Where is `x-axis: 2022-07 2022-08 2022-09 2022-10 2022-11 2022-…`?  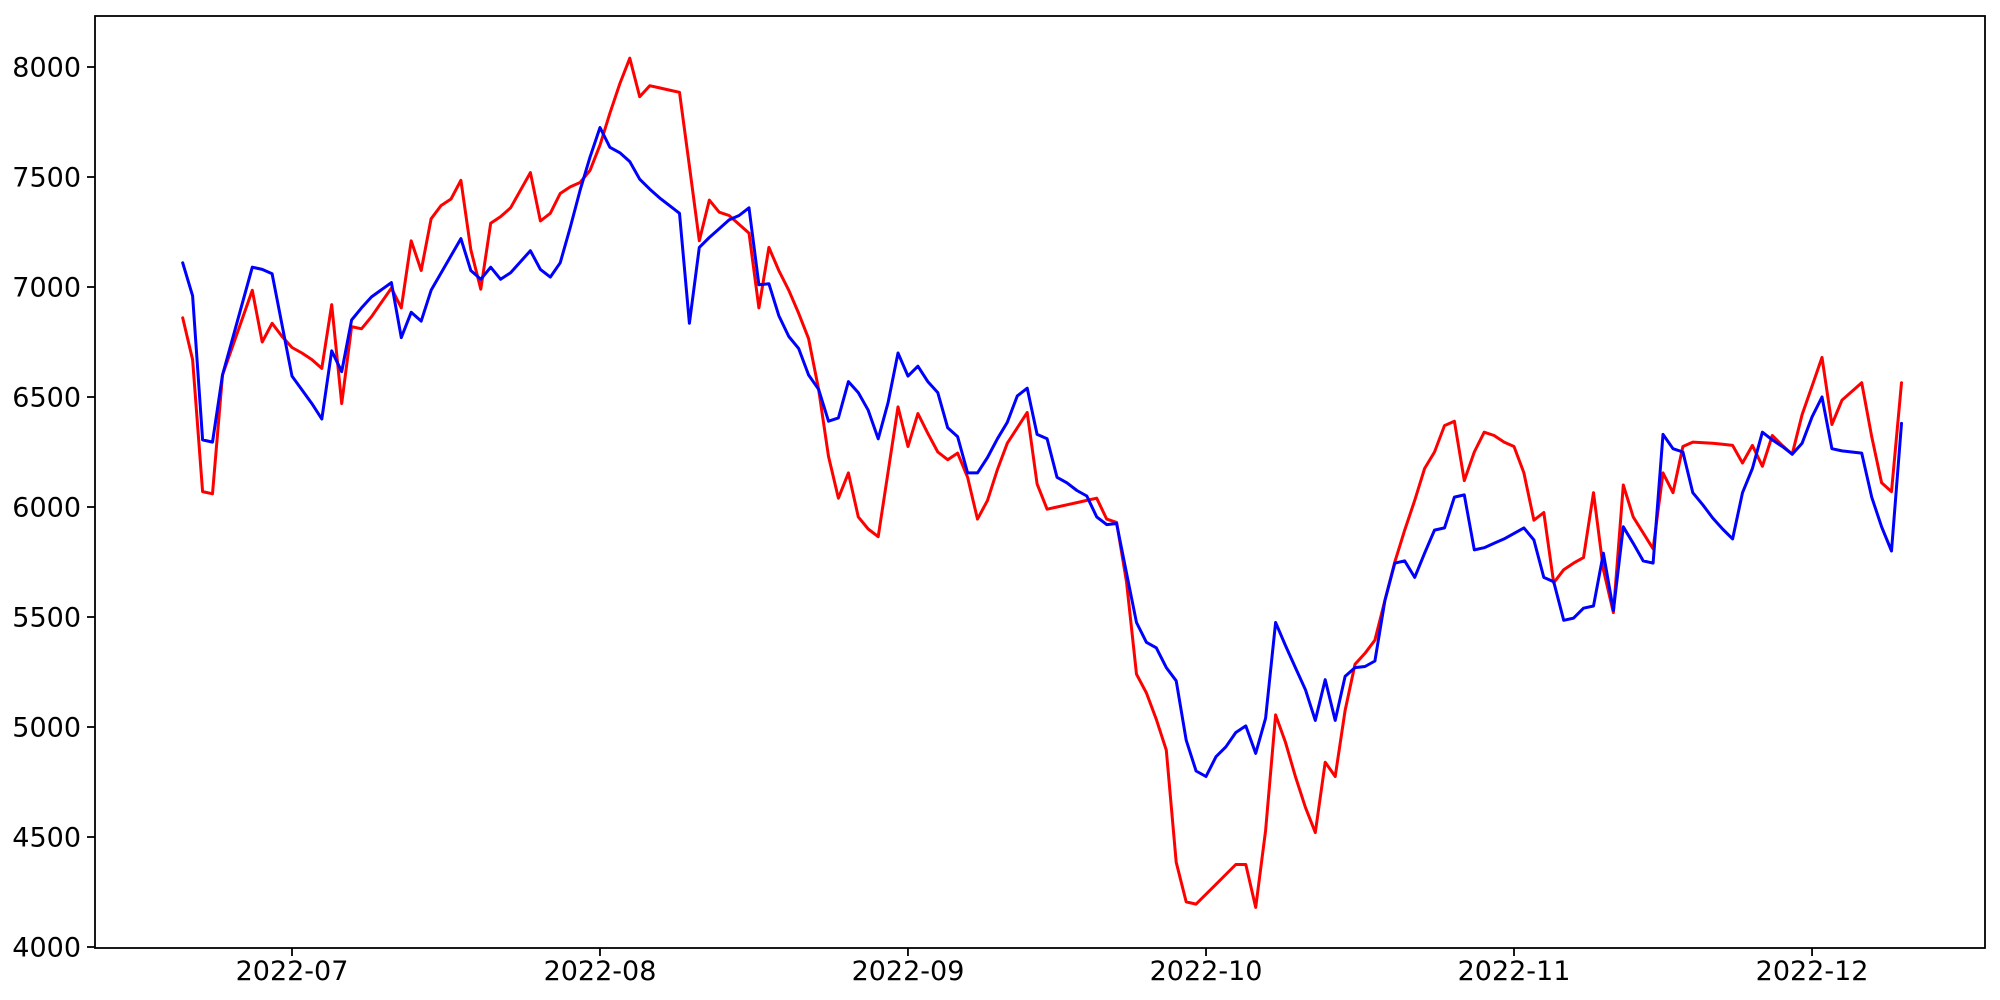
x-axis: 2022-07 2022-08 2022-09 2022-10 2022-11 2022-… is located at coordinates (1052, 967).